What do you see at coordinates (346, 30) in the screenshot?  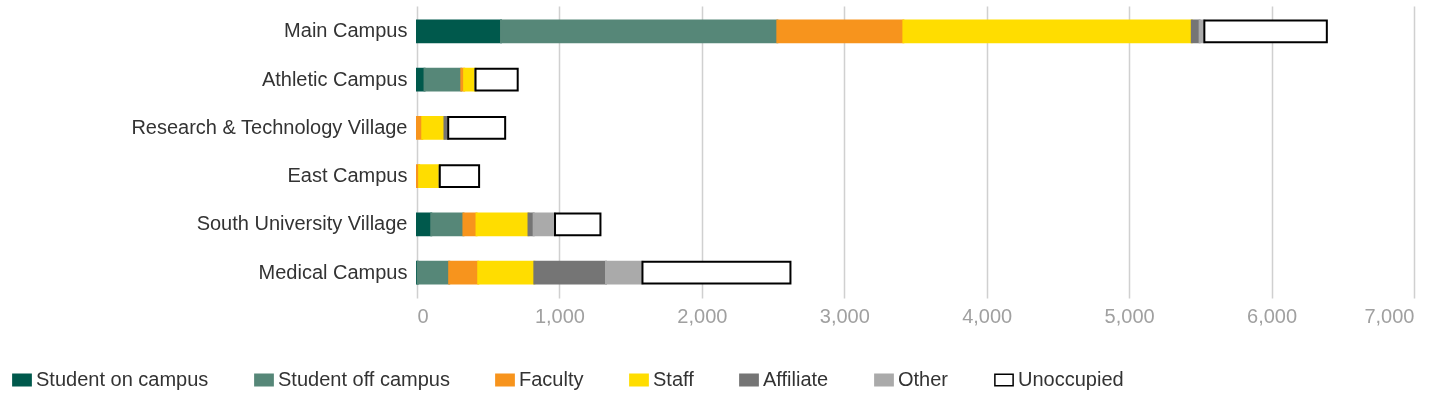 I see `y-tick-label: Main Campus` at bounding box center [346, 30].